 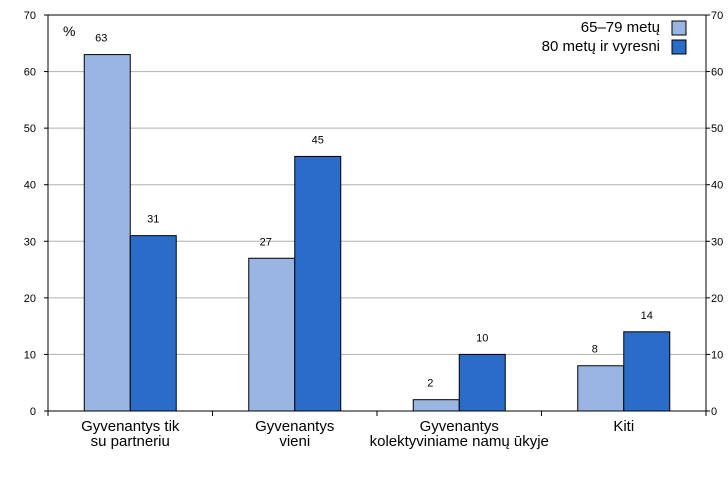 I want to click on x-category-label: kolektyviniame namų ūkyje, so click(x=459, y=441).